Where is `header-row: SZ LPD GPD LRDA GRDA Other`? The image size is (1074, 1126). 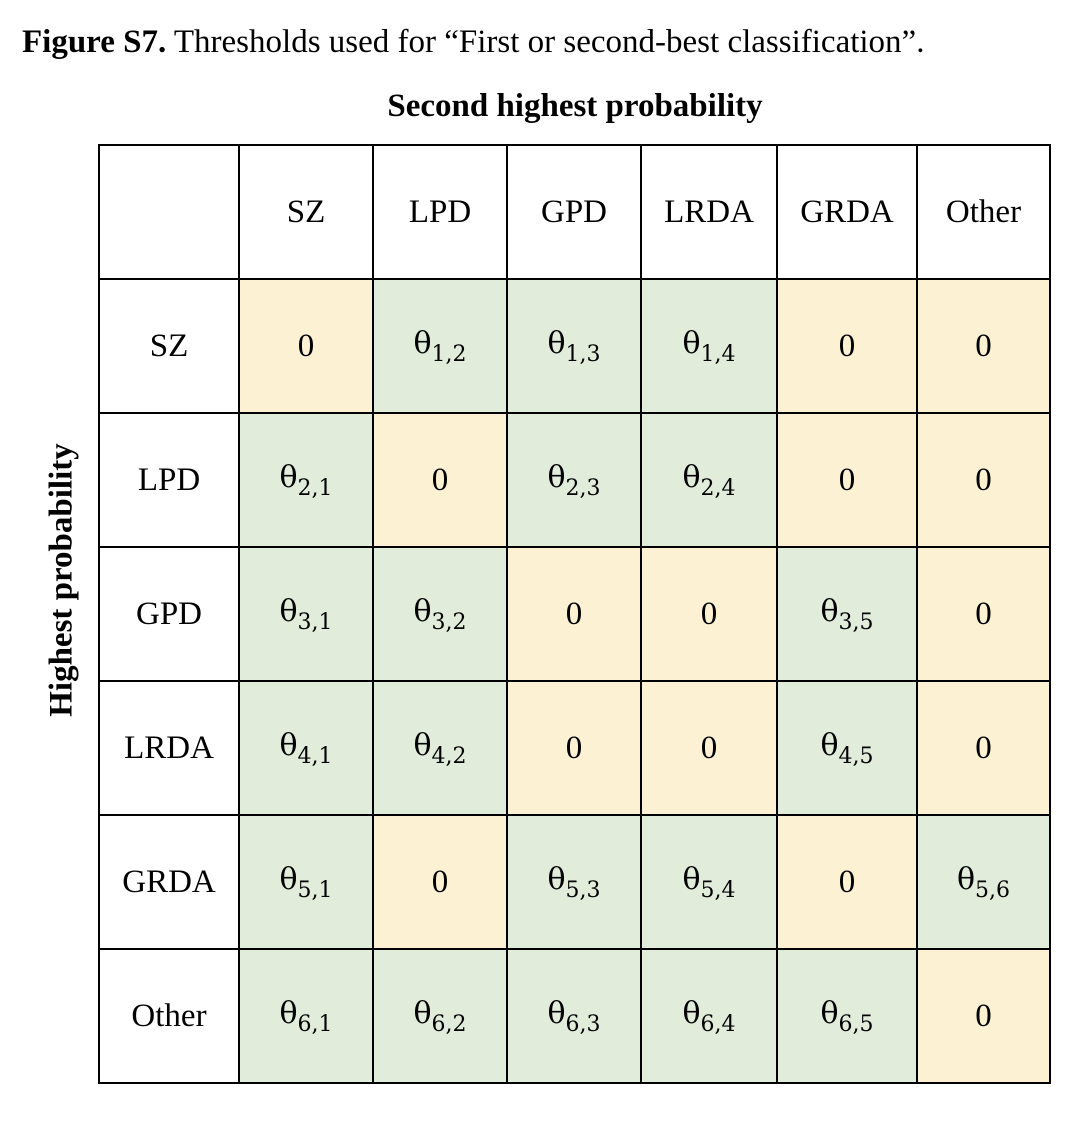
header-row: SZ LPD GPD LRDA GRDA Other is located at coordinates (574, 212).